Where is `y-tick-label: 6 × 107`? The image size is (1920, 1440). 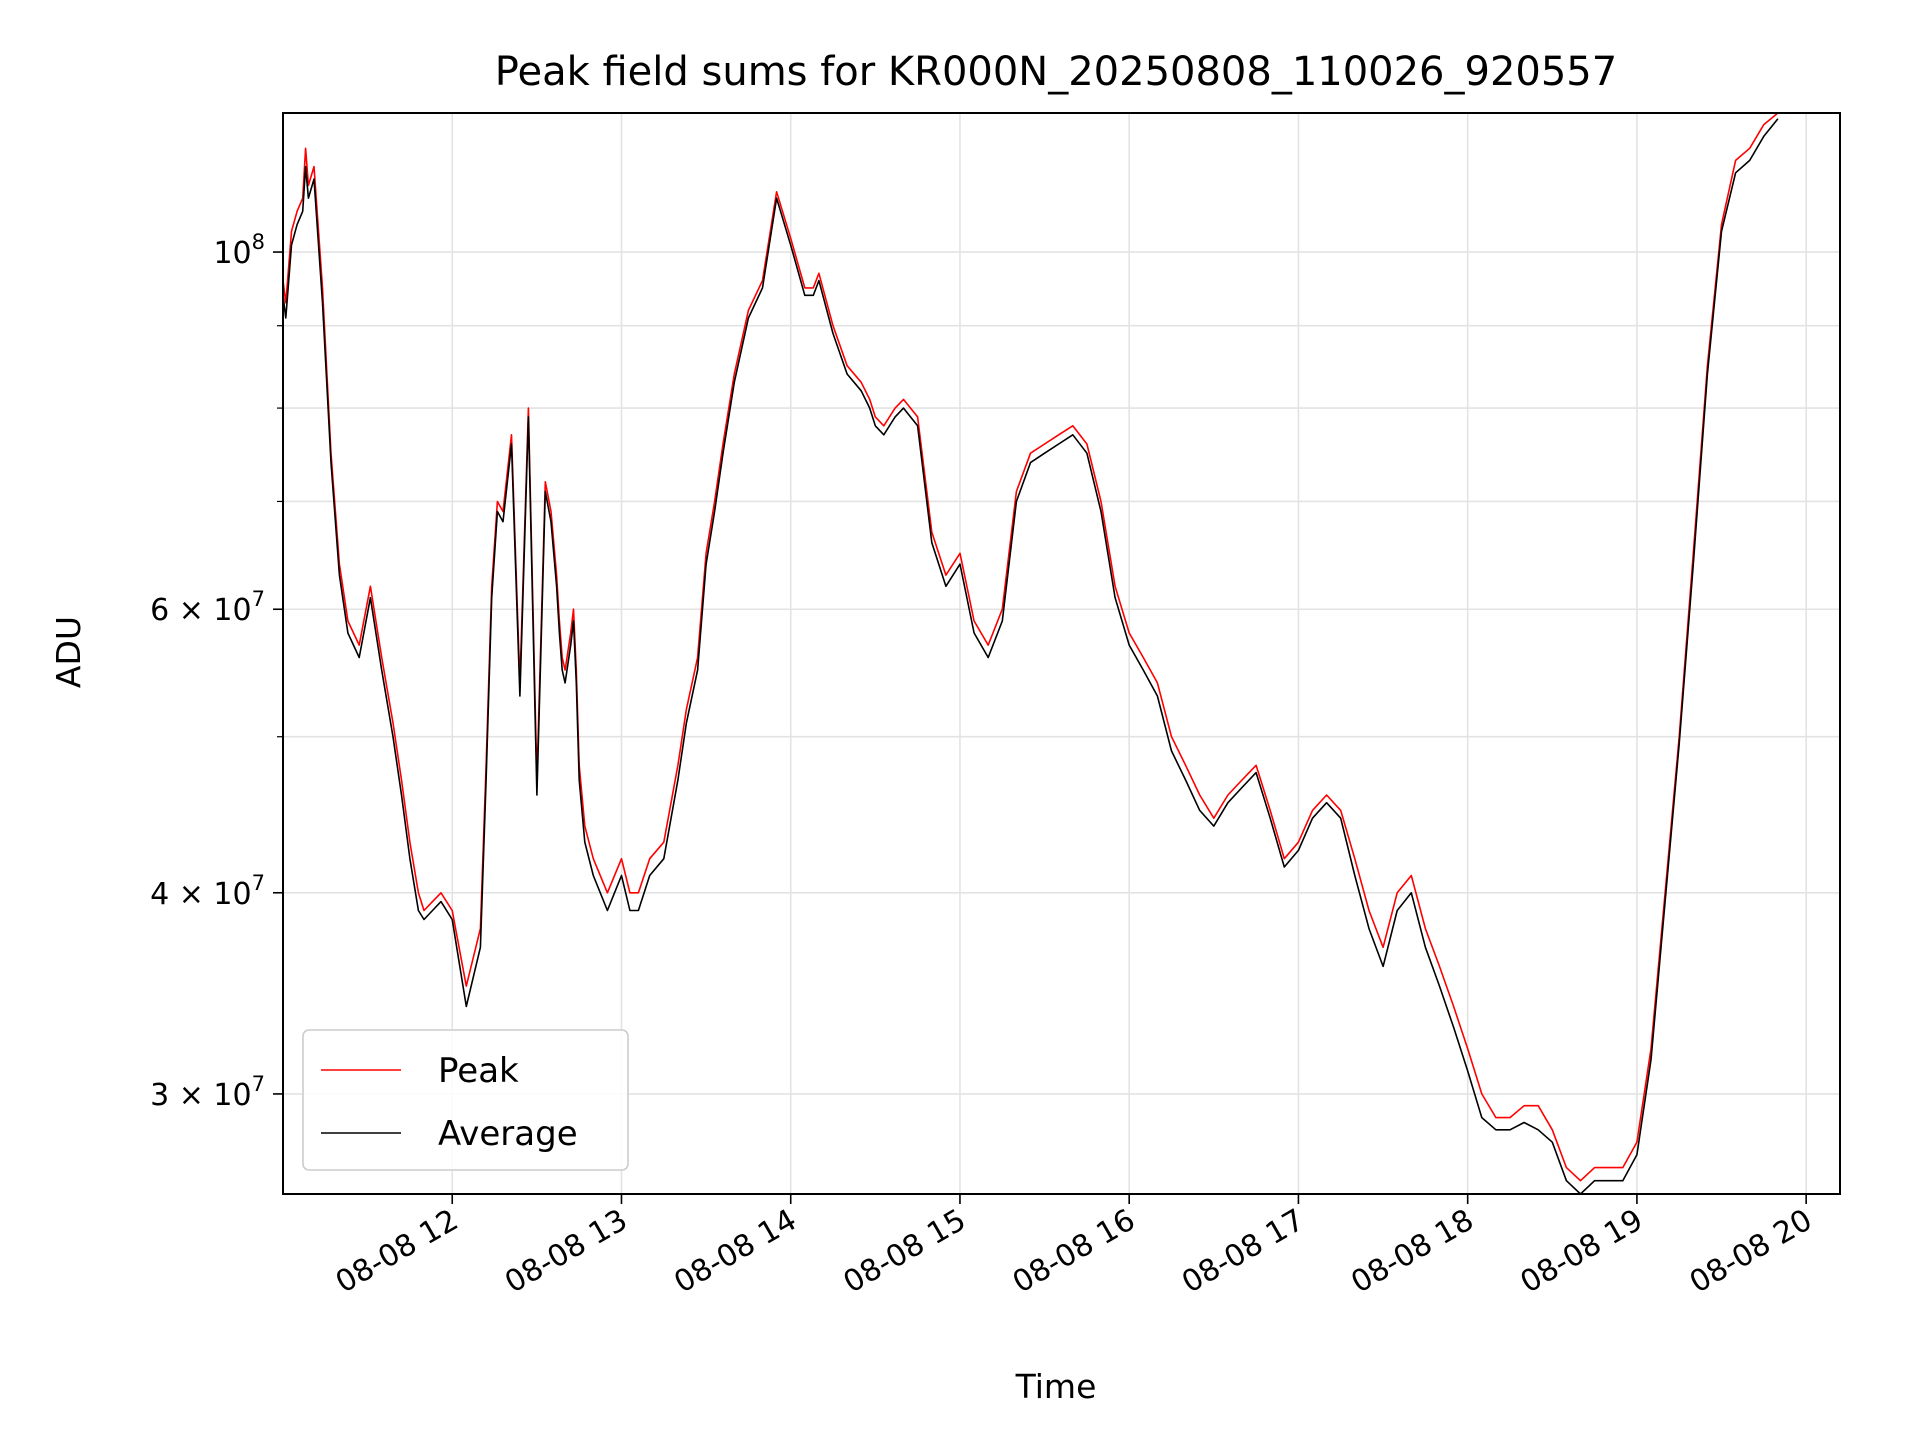
y-tick-label: 6 × 107 is located at coordinates (207, 607).